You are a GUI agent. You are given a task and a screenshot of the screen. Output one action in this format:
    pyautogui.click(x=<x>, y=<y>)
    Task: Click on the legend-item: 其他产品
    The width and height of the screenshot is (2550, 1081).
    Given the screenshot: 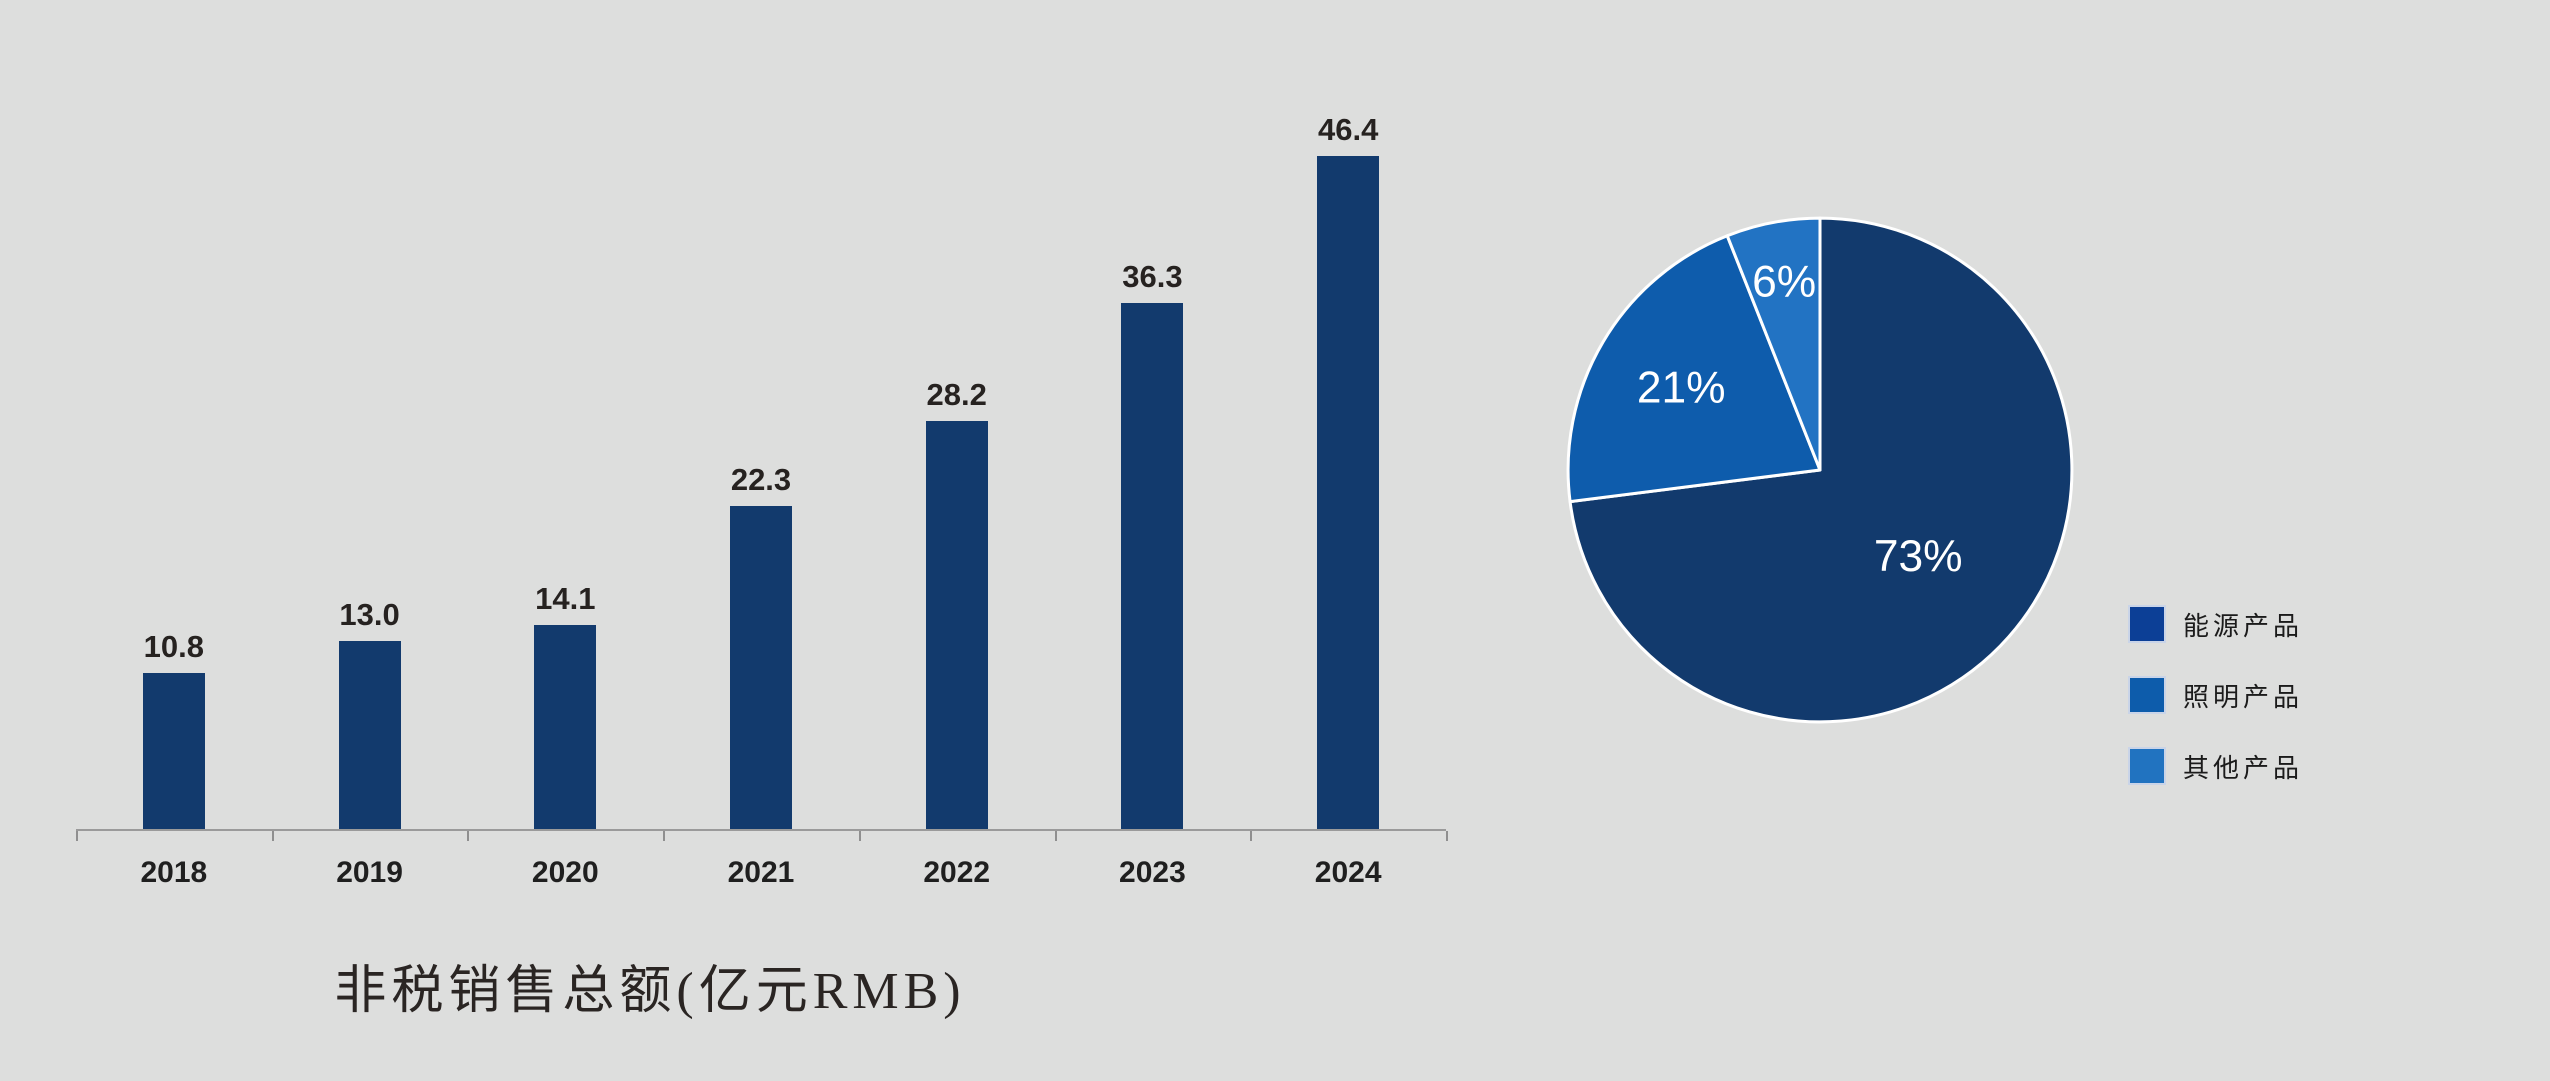 What is the action you would take?
    pyautogui.click(x=2216, y=766)
    